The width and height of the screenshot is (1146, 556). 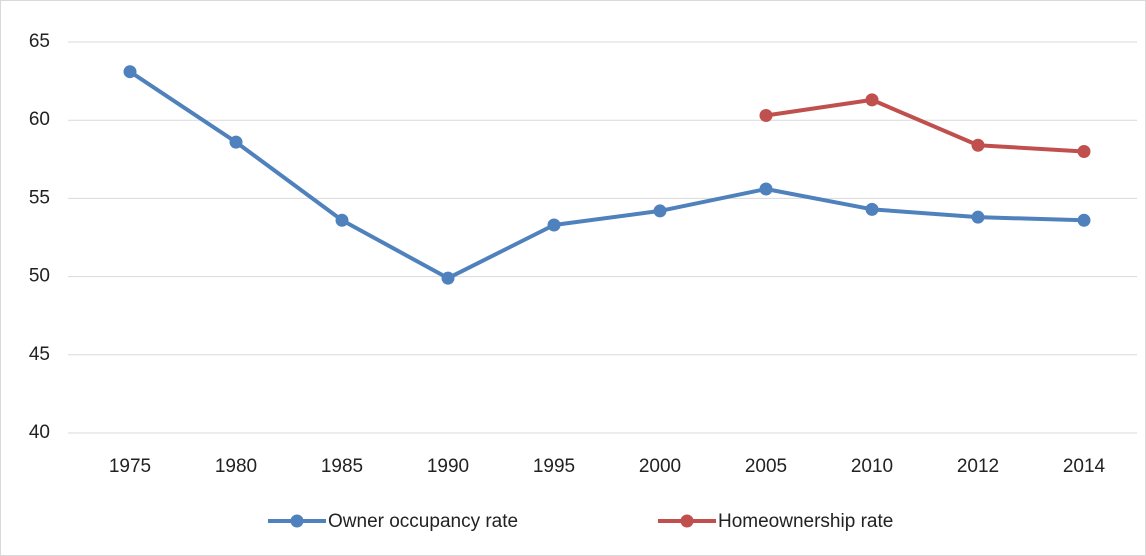 What do you see at coordinates (39, 119) in the screenshot?
I see `y-tick-label: 60` at bounding box center [39, 119].